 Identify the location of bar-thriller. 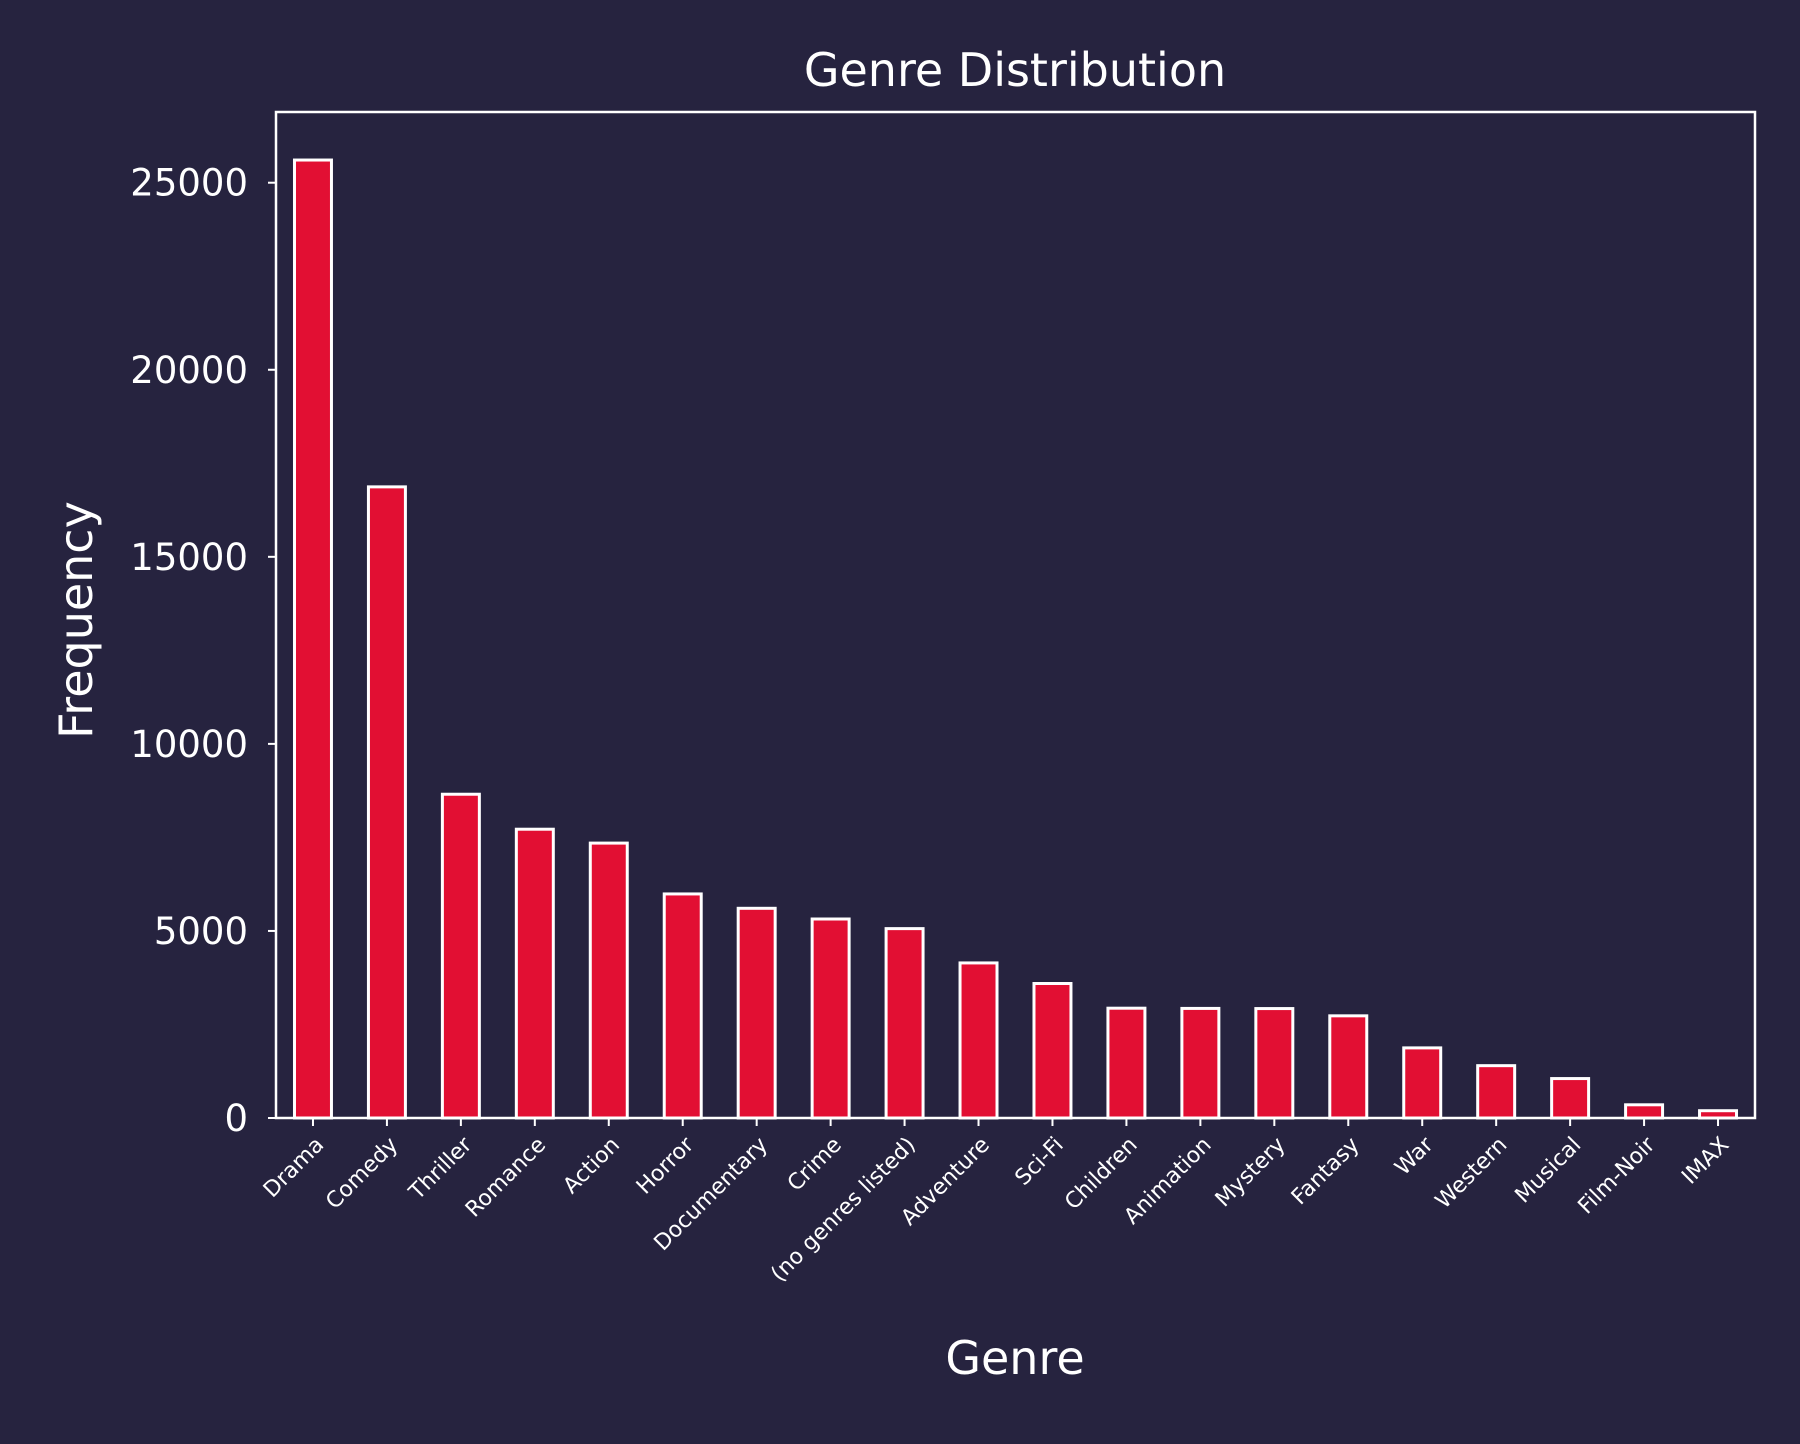
(460, 956).